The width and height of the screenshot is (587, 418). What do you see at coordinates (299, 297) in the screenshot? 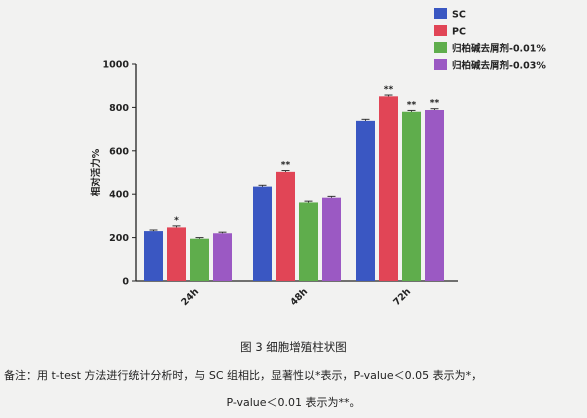
I see `x-tick-label: 48h` at bounding box center [299, 297].